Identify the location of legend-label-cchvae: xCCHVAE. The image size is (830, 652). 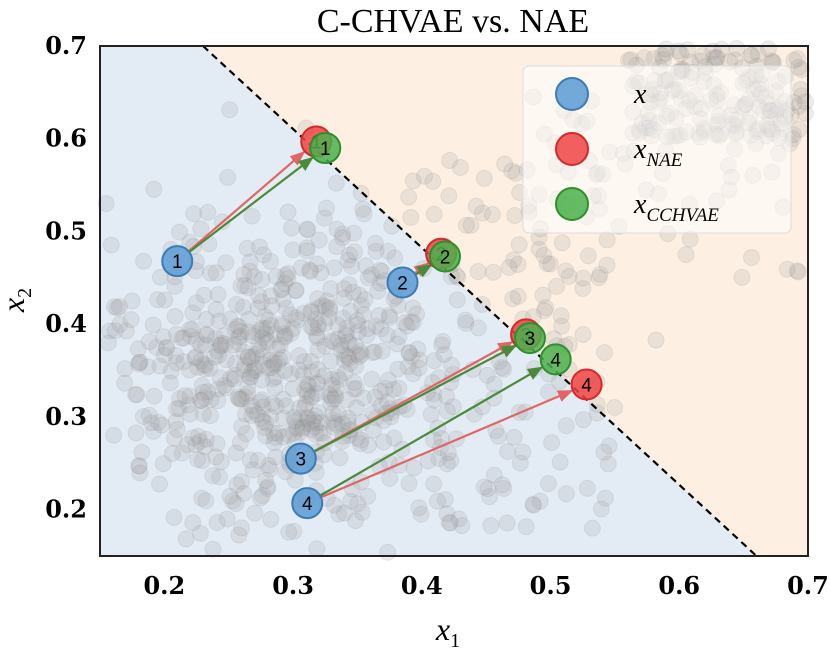
(676, 207).